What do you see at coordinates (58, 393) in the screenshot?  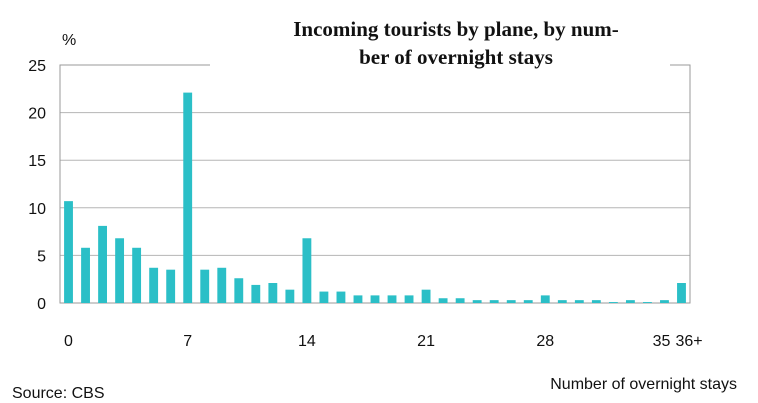 I see `source-note: Source: CBS` at bounding box center [58, 393].